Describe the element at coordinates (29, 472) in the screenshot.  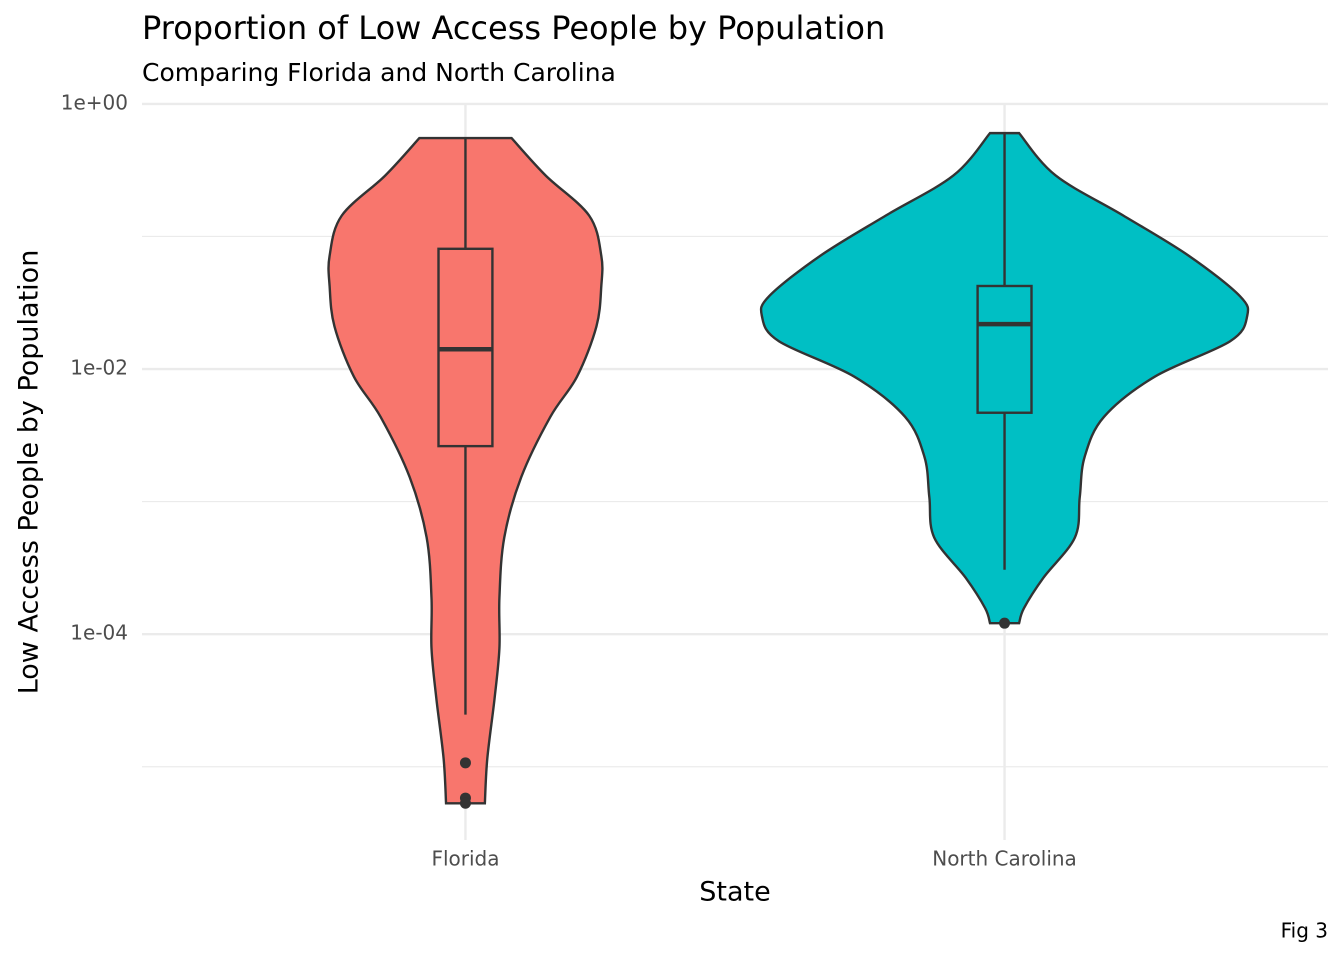
I see `y-axis-title: Low Access People by Population` at that location.